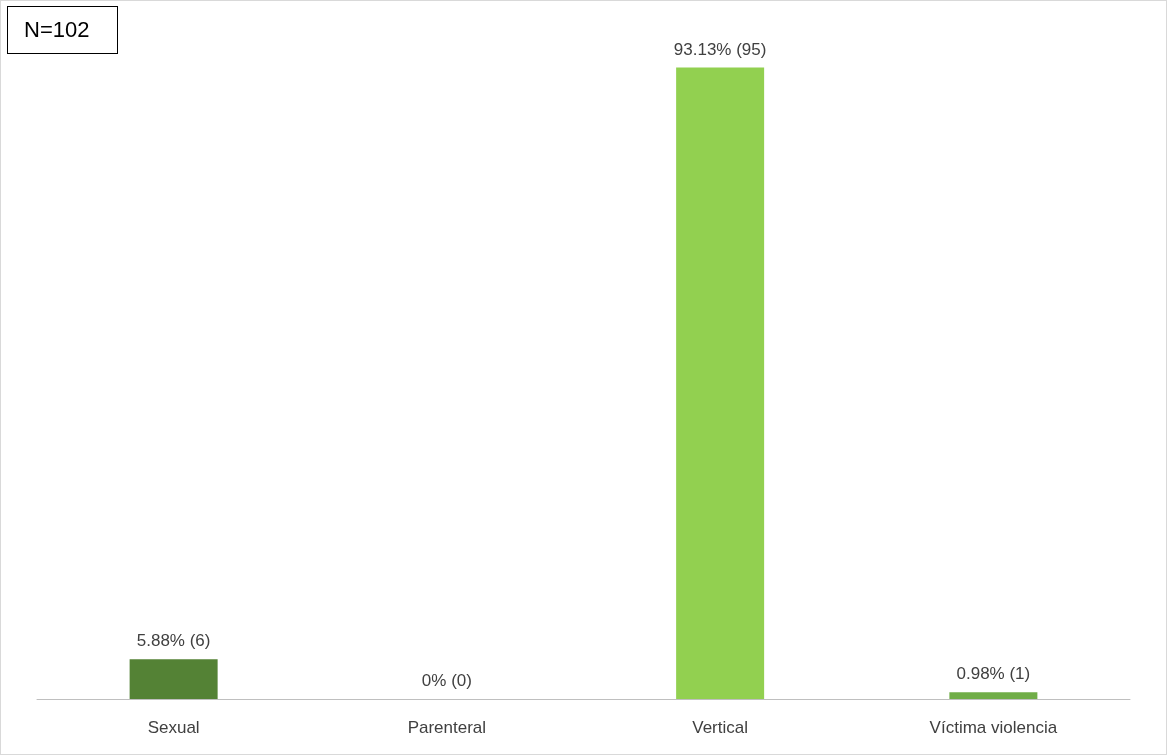 The image size is (1167, 755). Describe the element at coordinates (993, 727) in the screenshot. I see `x-tick-label: Víctima violencia` at that location.